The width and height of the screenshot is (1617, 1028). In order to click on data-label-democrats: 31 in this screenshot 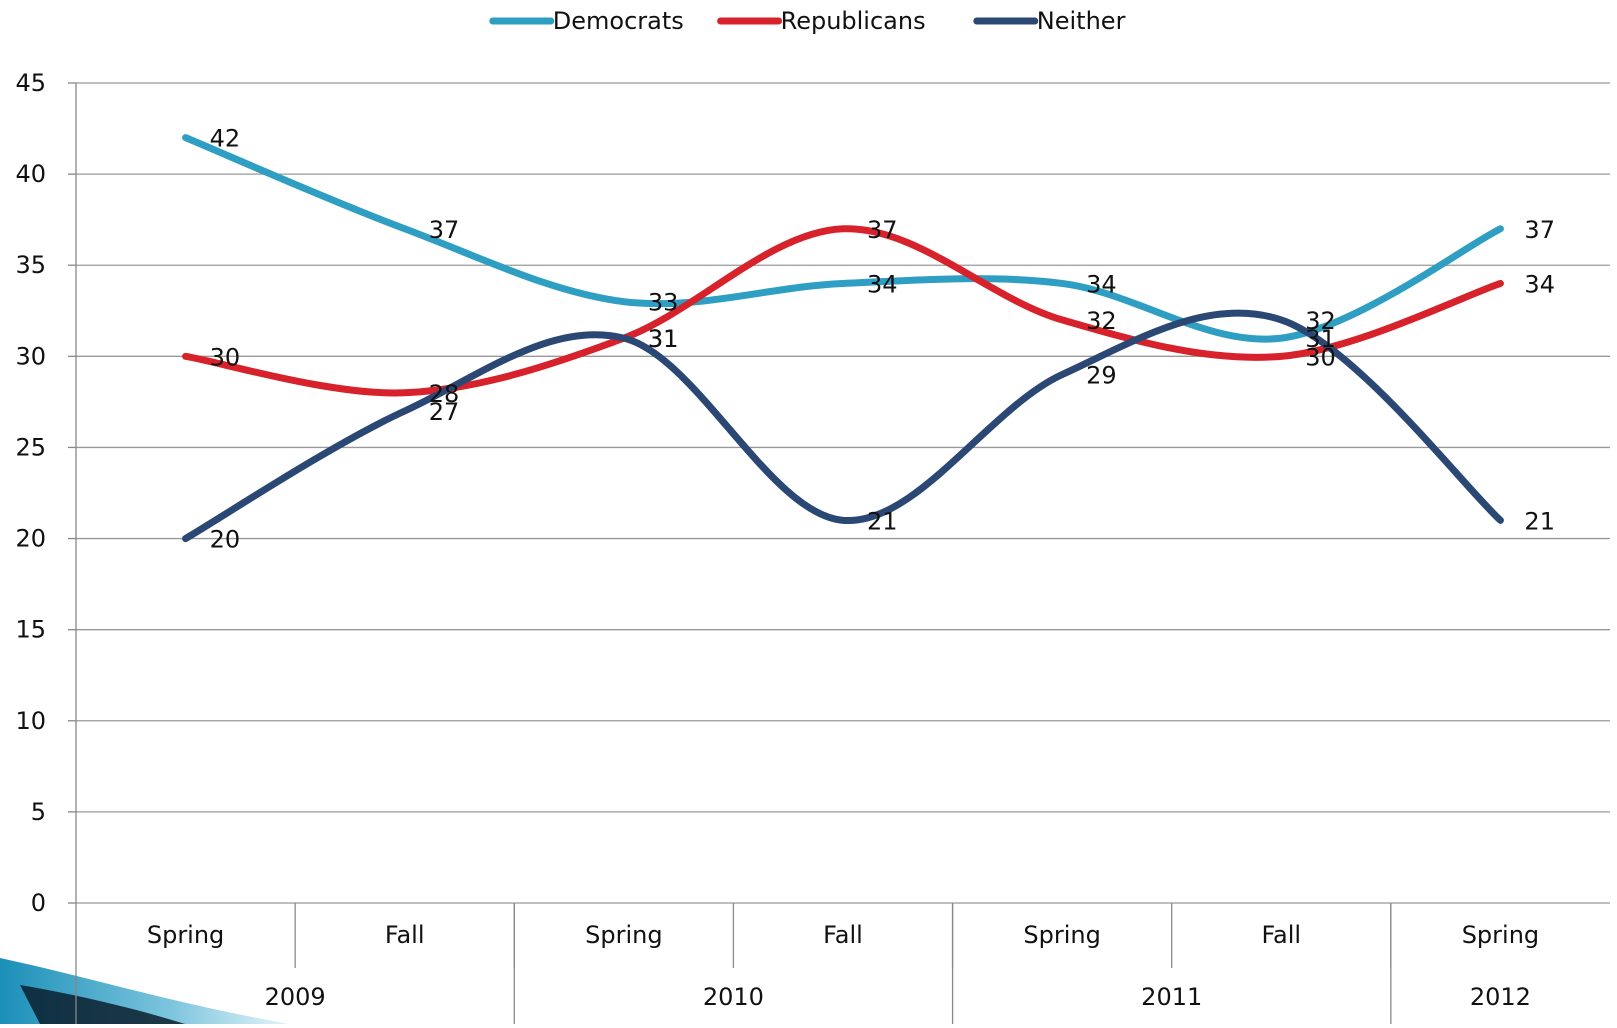, I will do `click(1320, 339)`.